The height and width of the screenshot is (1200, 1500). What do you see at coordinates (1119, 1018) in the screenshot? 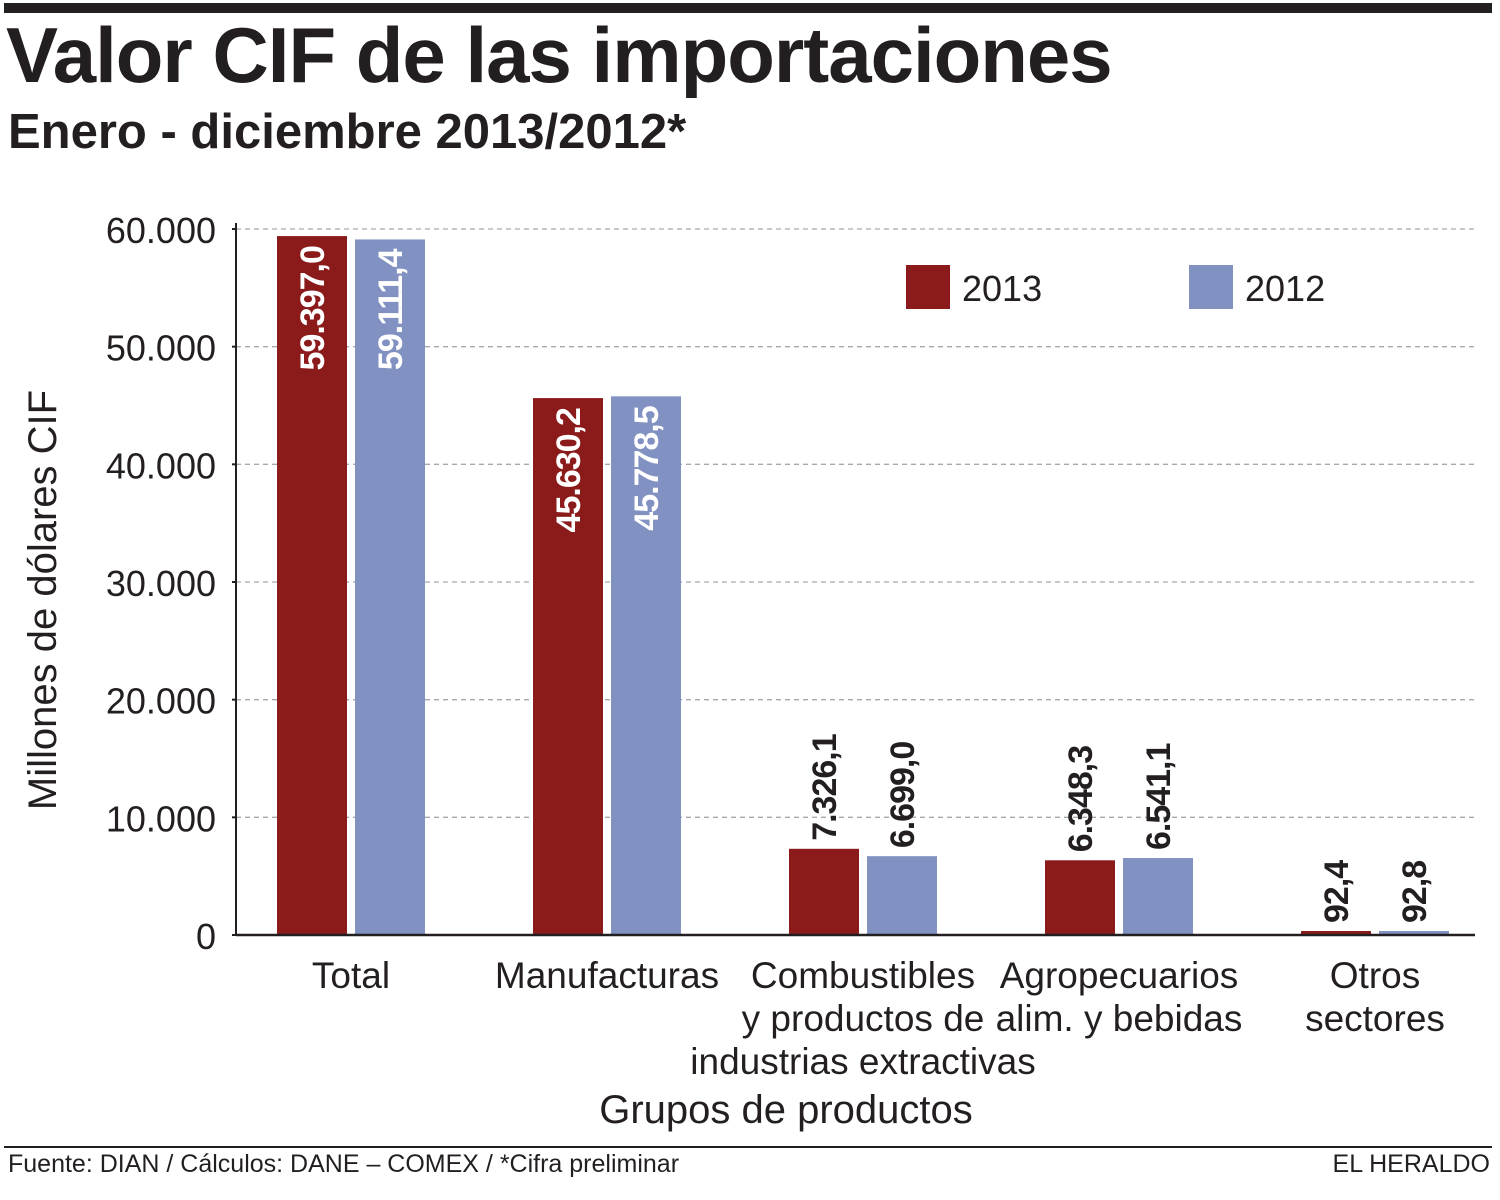
I see `x-tick-label: alim. y bebidas` at bounding box center [1119, 1018].